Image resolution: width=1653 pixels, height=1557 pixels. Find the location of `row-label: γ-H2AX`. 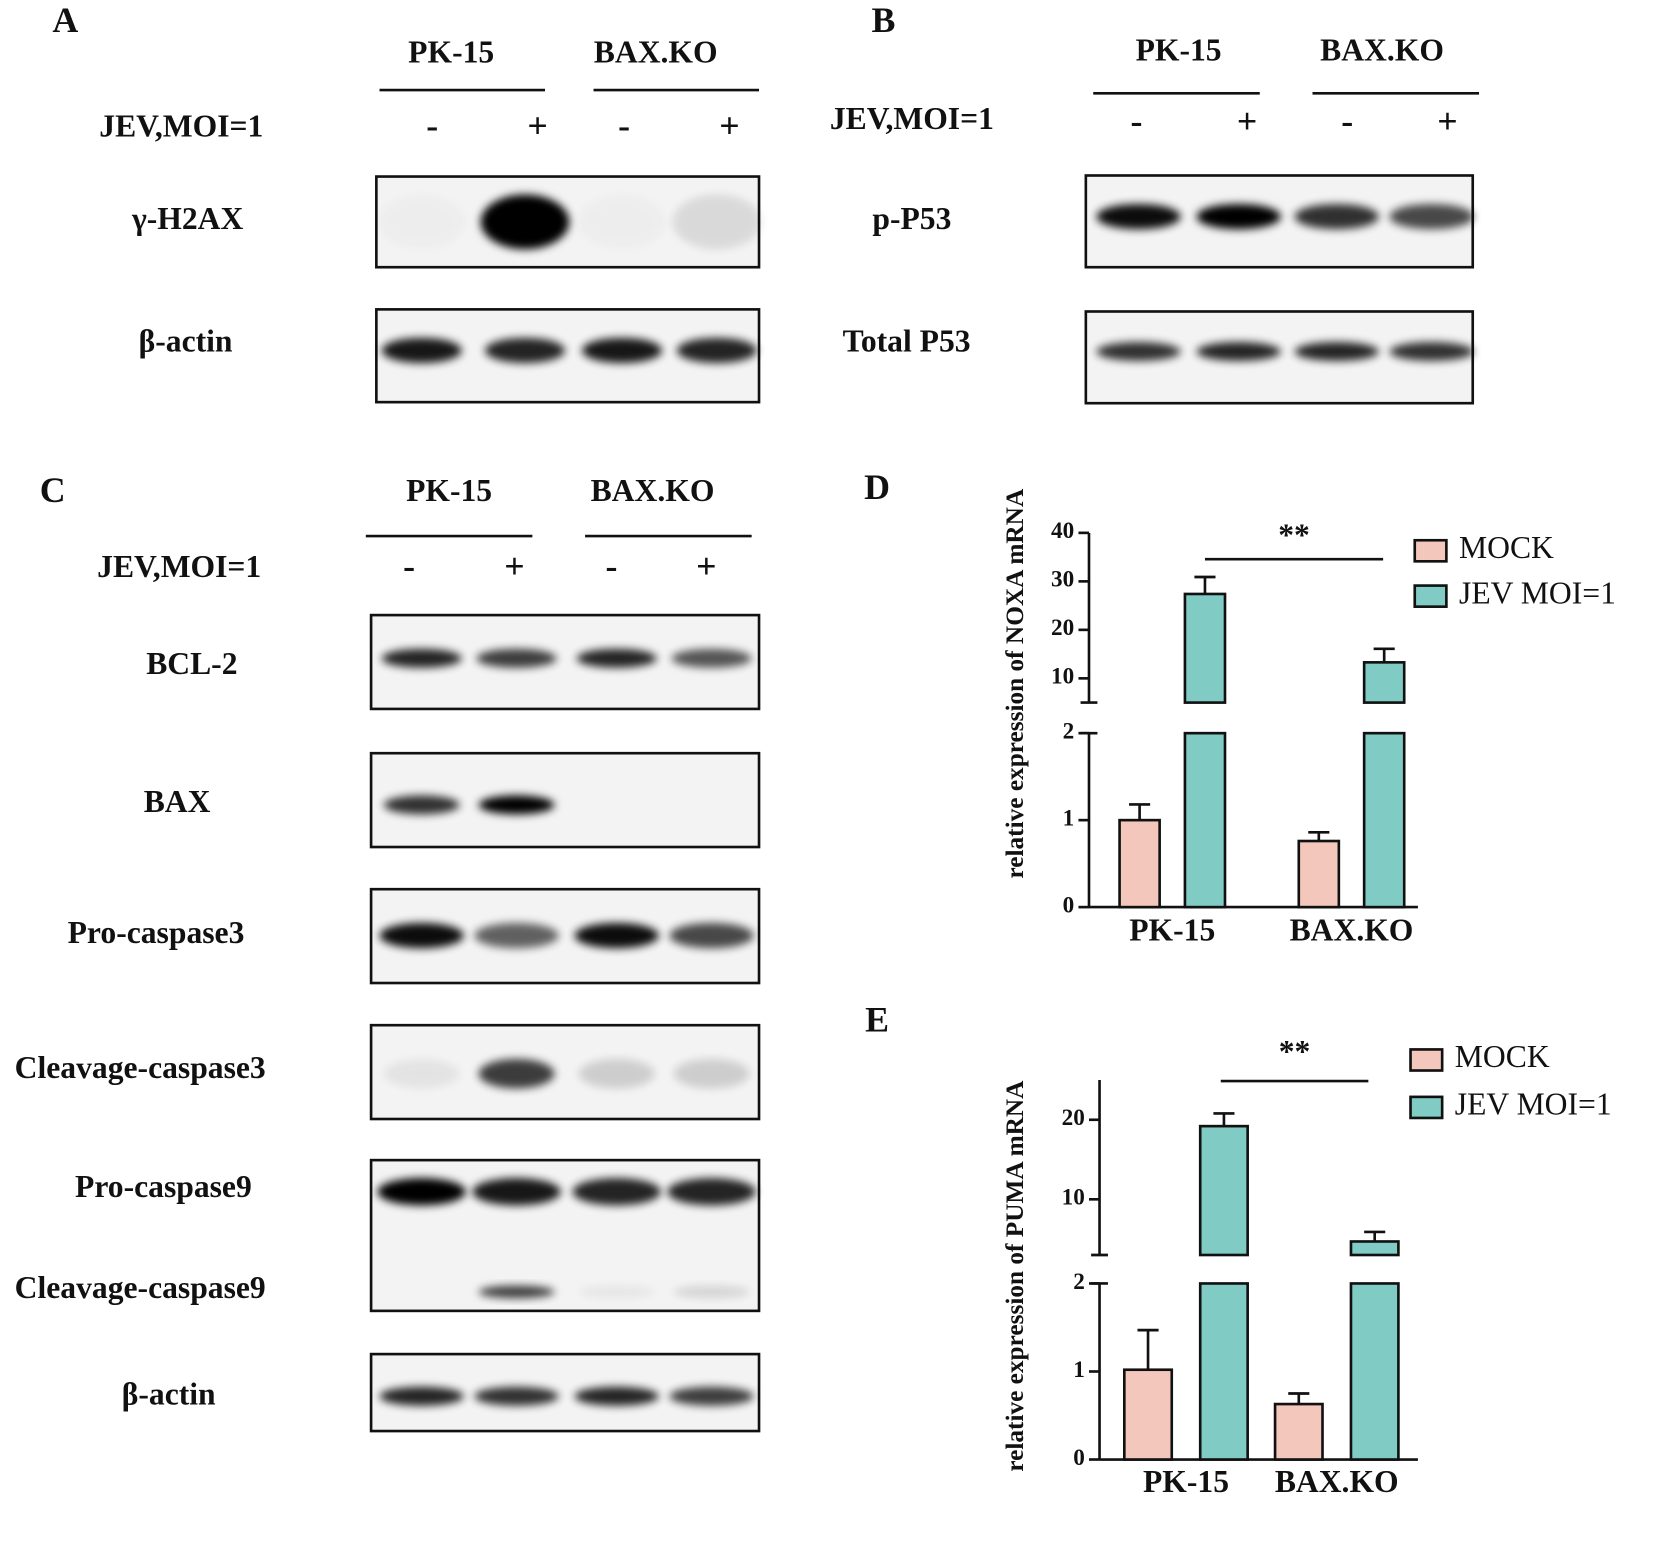

row-label: γ-H2AX is located at coordinates (187, 218).